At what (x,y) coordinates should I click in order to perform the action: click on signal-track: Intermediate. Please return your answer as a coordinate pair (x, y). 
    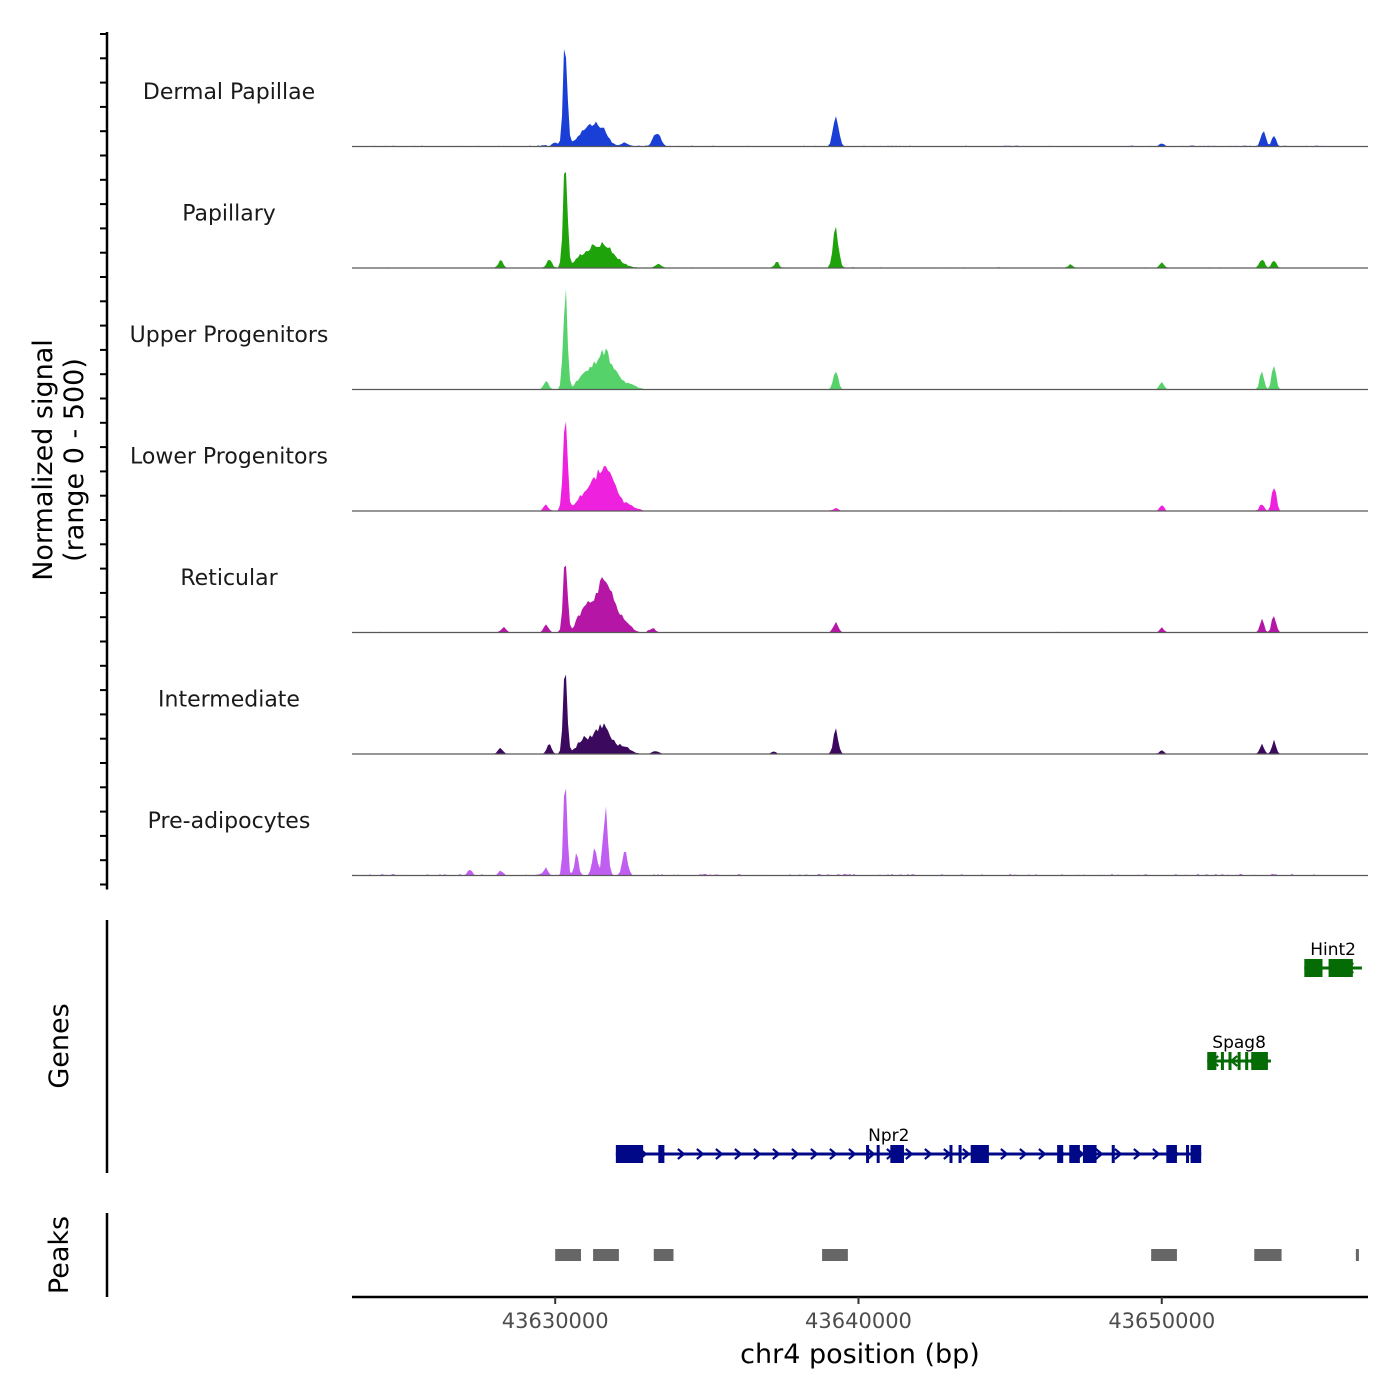
    Looking at the image, I should click on (763, 714).